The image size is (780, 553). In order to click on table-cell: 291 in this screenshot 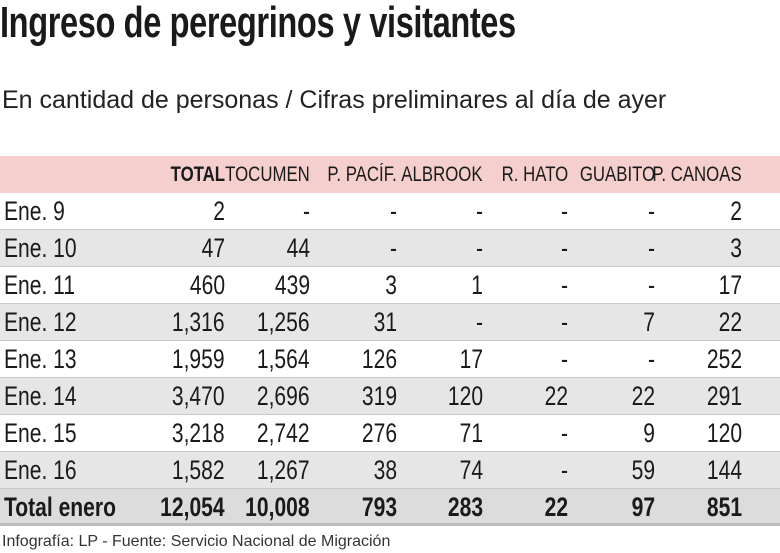, I will do `click(719, 396)`.